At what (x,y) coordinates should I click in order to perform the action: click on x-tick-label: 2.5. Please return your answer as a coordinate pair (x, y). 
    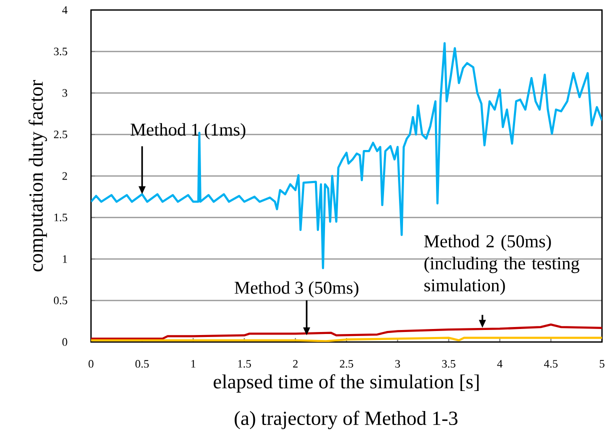
    Looking at the image, I should click on (347, 364).